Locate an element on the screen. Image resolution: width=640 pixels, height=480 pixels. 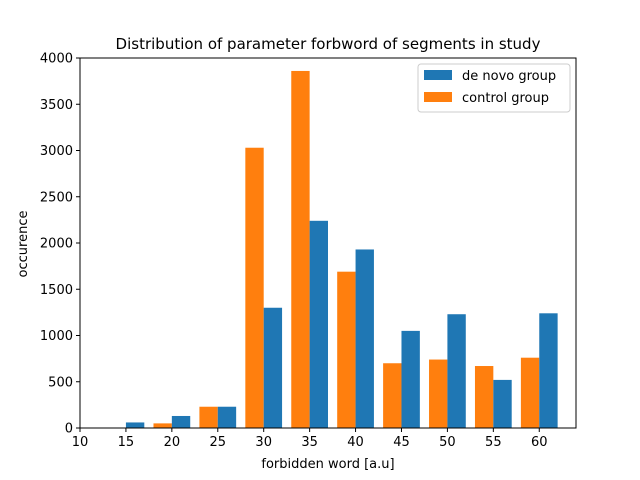
y-axis: 0 500 1000 1500 2000 2500 3000 3500 4000 is located at coordinates (60, 244).